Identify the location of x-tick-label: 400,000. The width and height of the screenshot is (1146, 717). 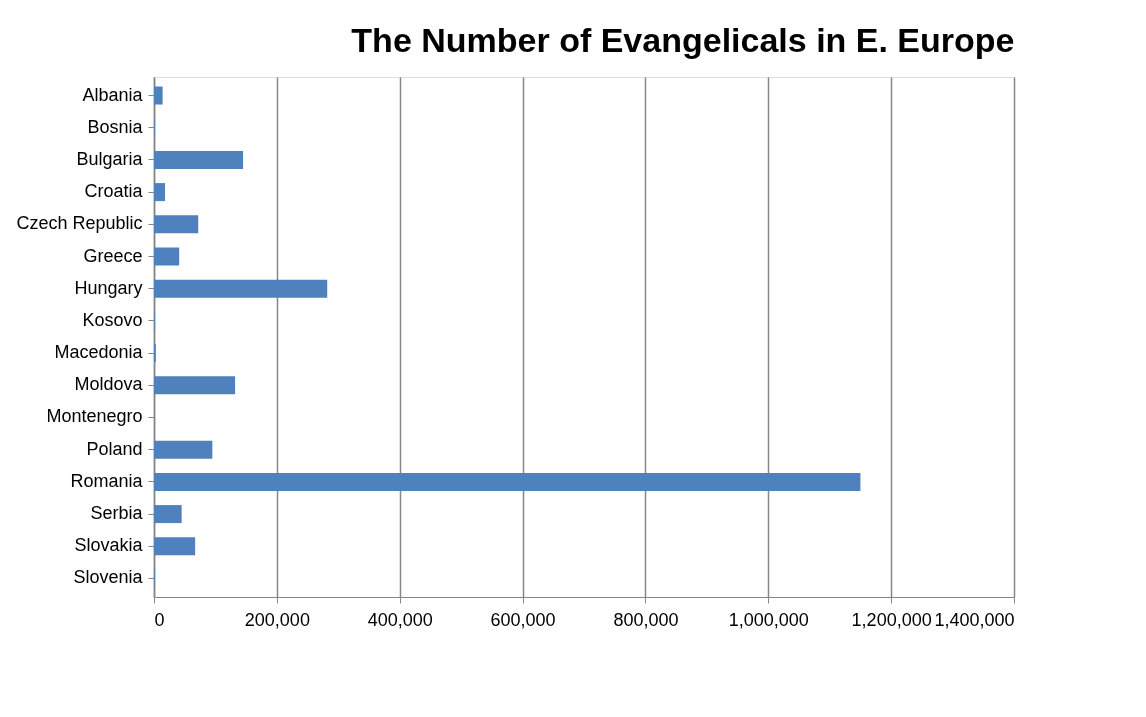
(400, 619).